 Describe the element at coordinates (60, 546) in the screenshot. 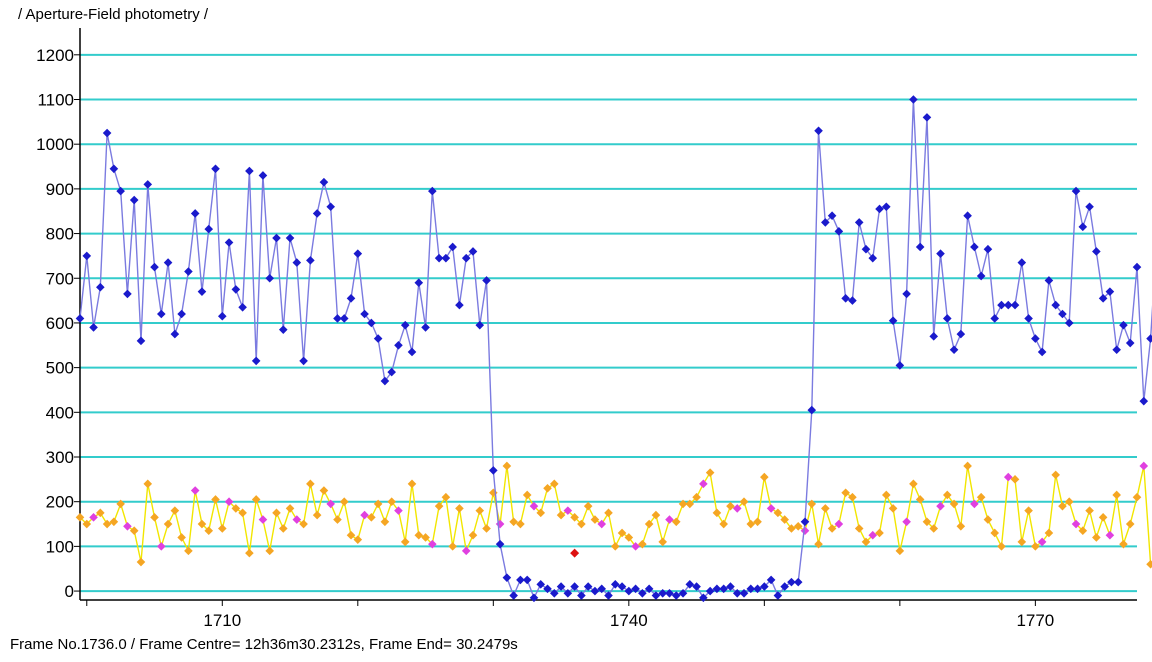

I see `y-tick-label: 100` at that location.